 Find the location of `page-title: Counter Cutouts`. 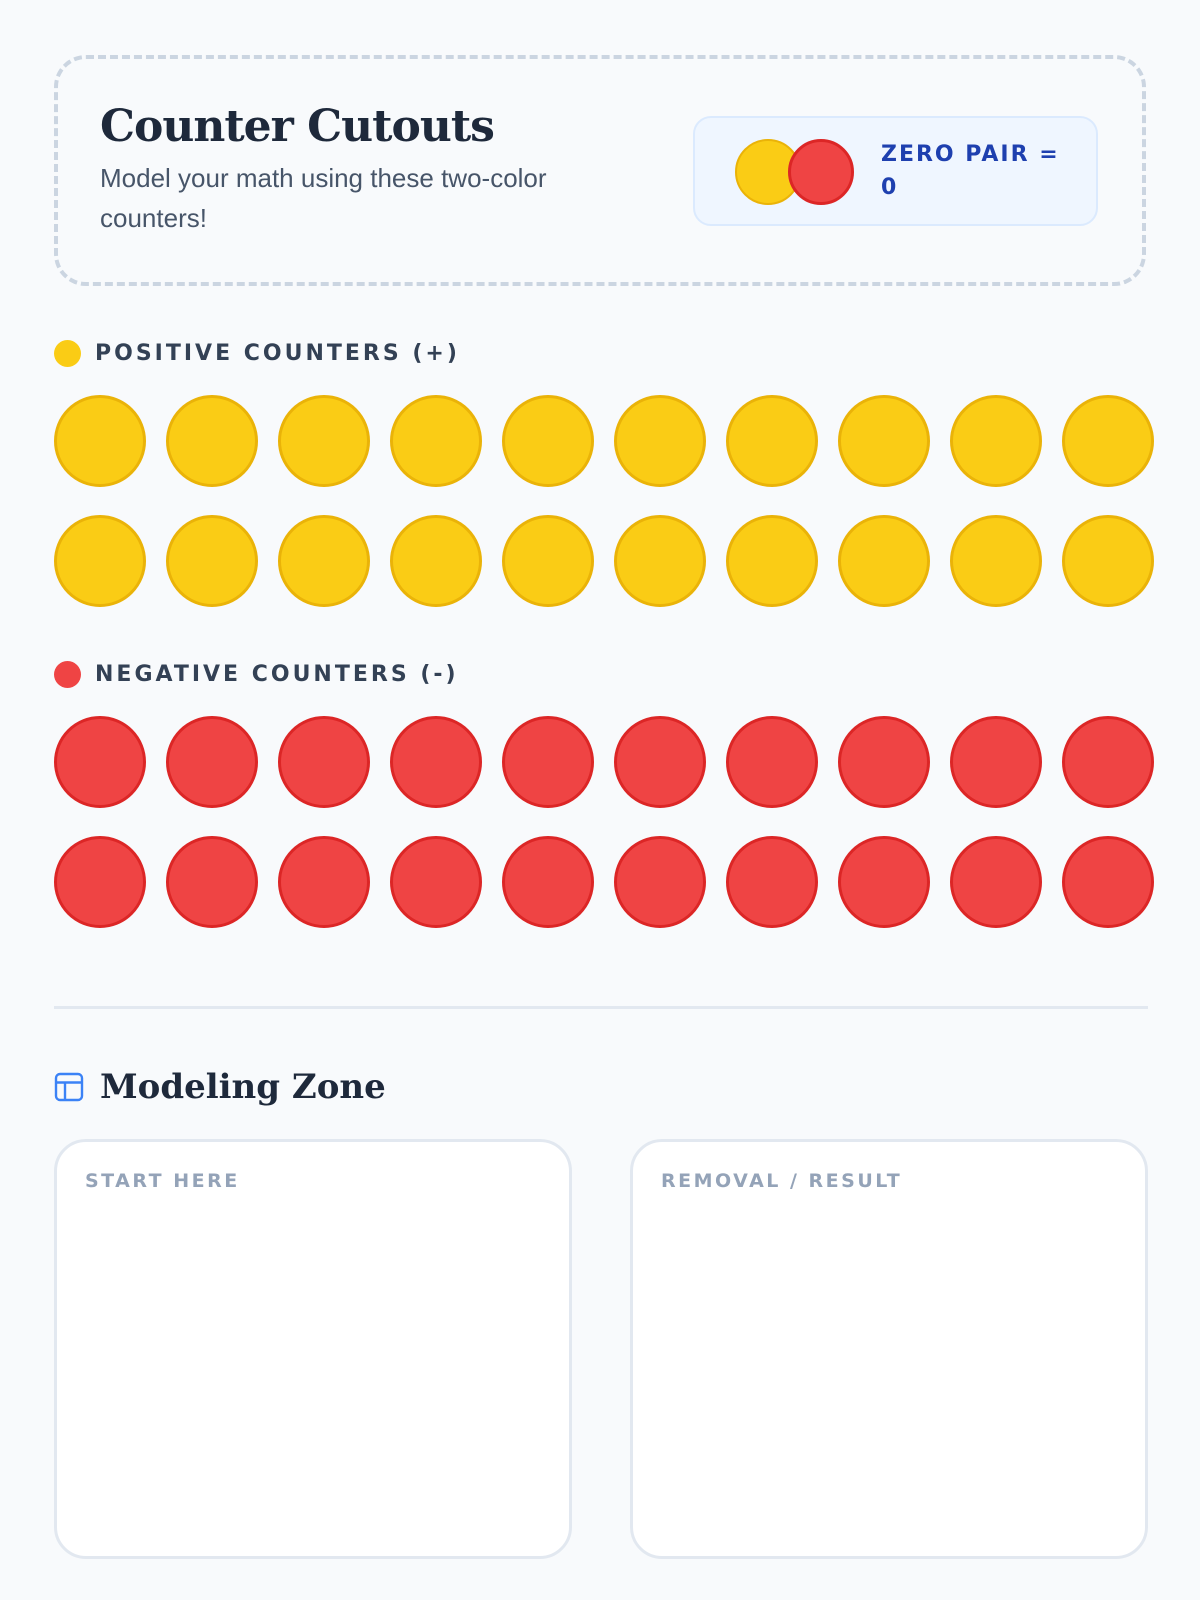

page-title: Counter Cutouts is located at coordinates (297, 127).